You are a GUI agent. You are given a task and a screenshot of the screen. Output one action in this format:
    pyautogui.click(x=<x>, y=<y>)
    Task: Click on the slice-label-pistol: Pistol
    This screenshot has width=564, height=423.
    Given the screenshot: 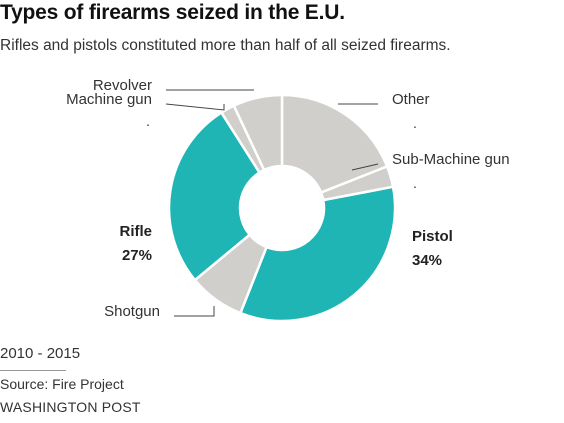 What is the action you would take?
    pyautogui.click(x=432, y=236)
    